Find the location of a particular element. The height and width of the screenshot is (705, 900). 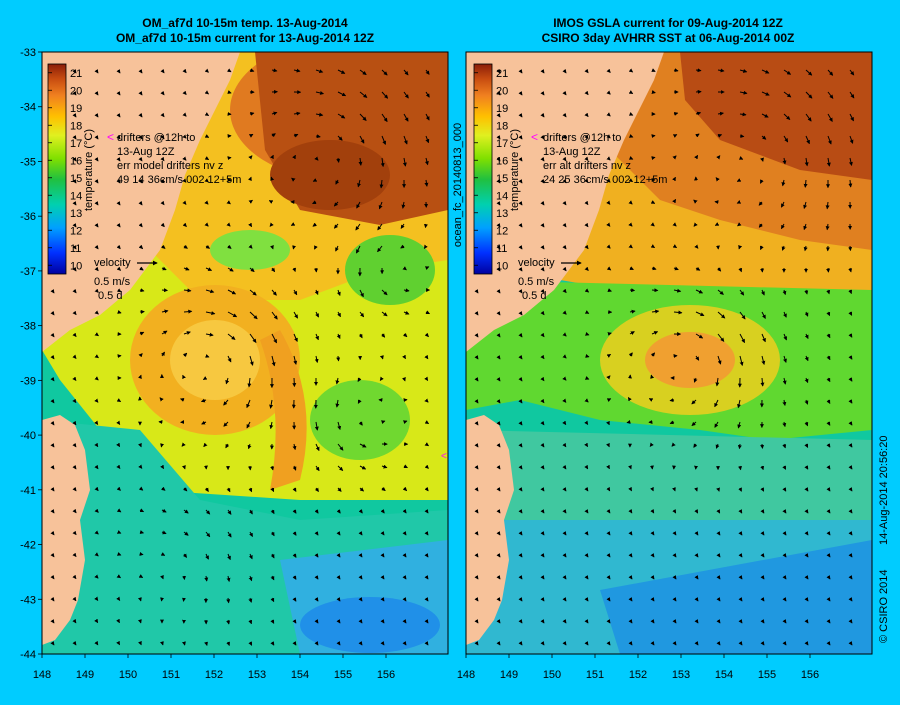

left-title-line1: OM_af7d 10-15m temp. 13-Aug-2014 is located at coordinates (245, 23).